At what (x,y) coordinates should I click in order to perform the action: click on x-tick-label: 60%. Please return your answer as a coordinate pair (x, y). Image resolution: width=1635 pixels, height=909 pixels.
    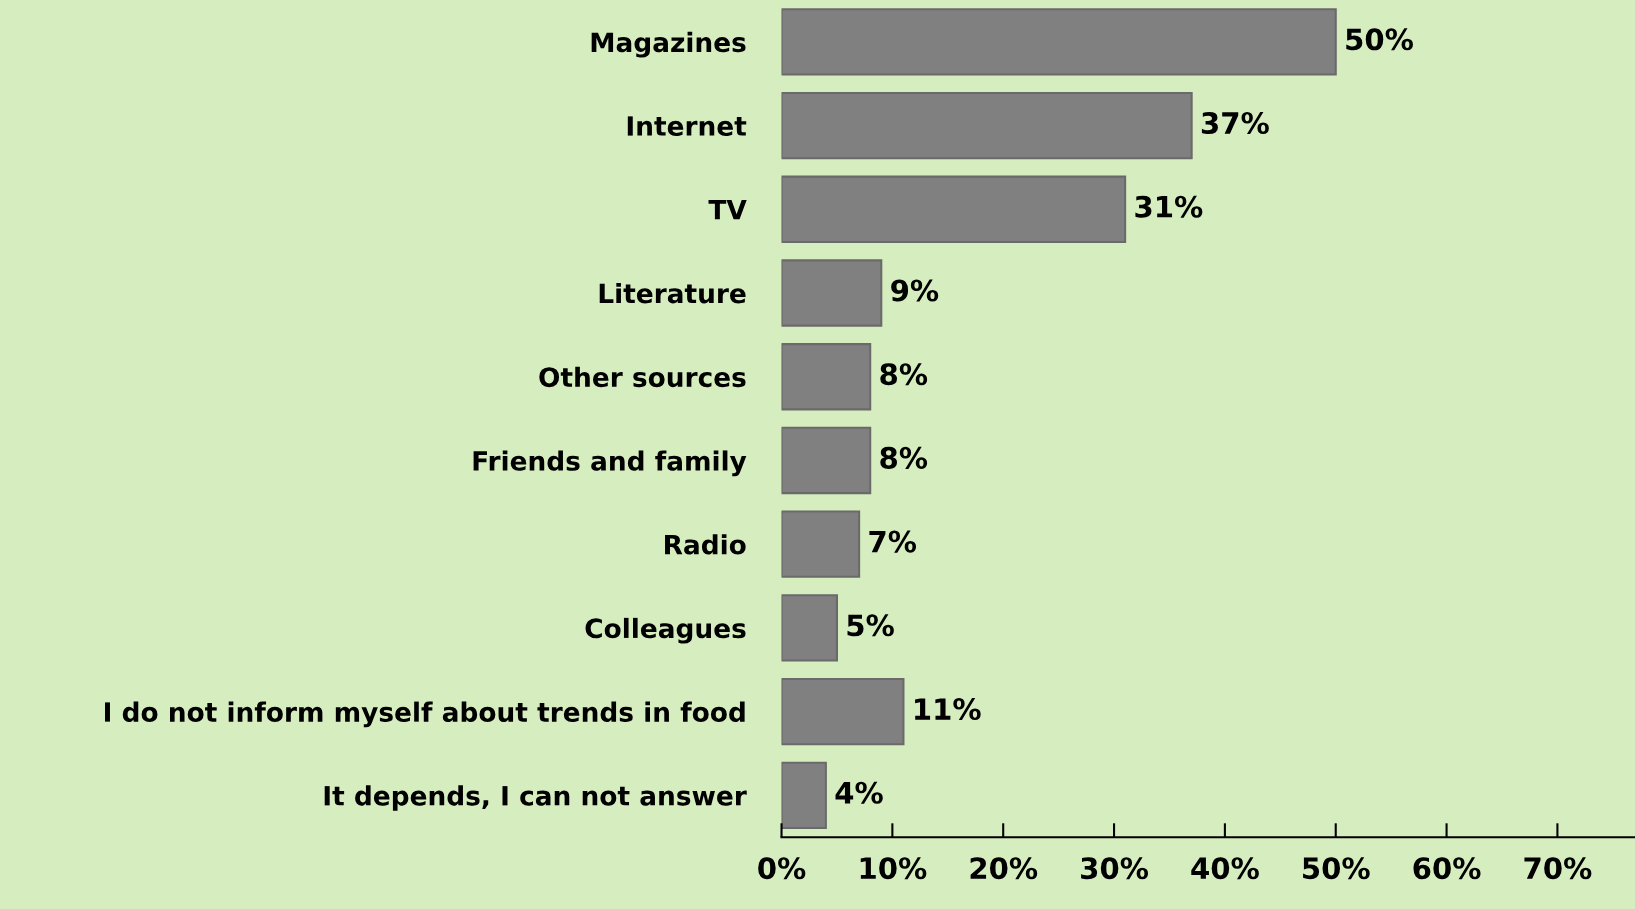
    Looking at the image, I should click on (1447, 868).